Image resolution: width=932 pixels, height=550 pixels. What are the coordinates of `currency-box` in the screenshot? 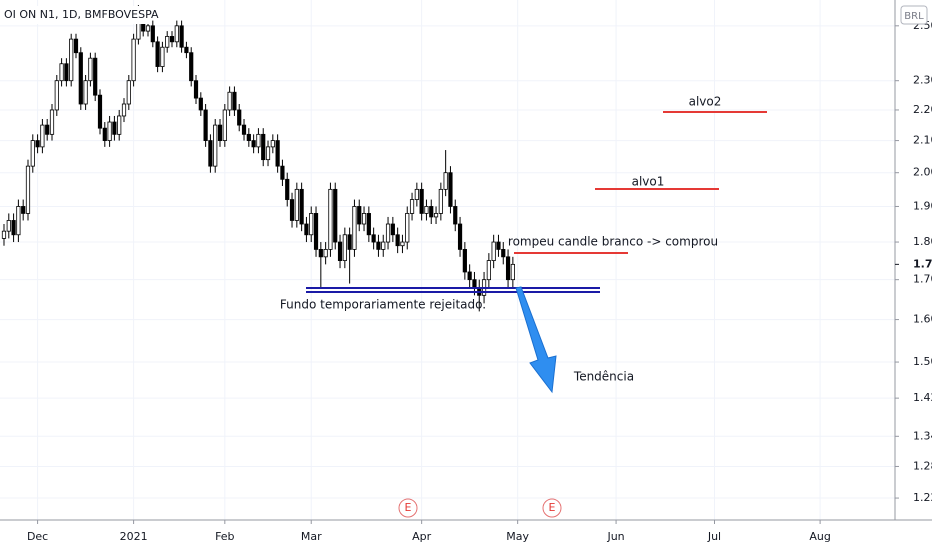 It's located at (914, 15).